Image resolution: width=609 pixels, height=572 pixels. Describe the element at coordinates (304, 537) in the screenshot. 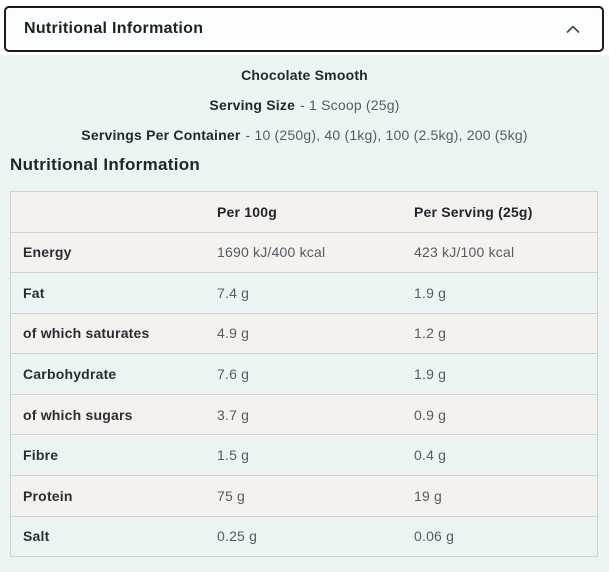

I see `table-row-salt: Salt 0.25 g 0.06 g` at that location.